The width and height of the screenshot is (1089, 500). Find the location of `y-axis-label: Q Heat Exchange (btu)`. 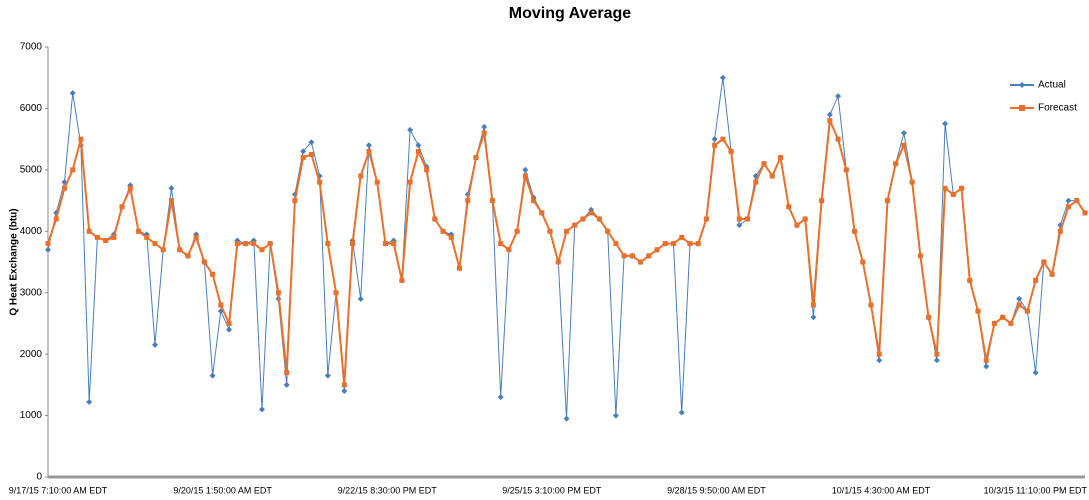

y-axis-label: Q Heat Exchange (btu) is located at coordinates (14, 261).